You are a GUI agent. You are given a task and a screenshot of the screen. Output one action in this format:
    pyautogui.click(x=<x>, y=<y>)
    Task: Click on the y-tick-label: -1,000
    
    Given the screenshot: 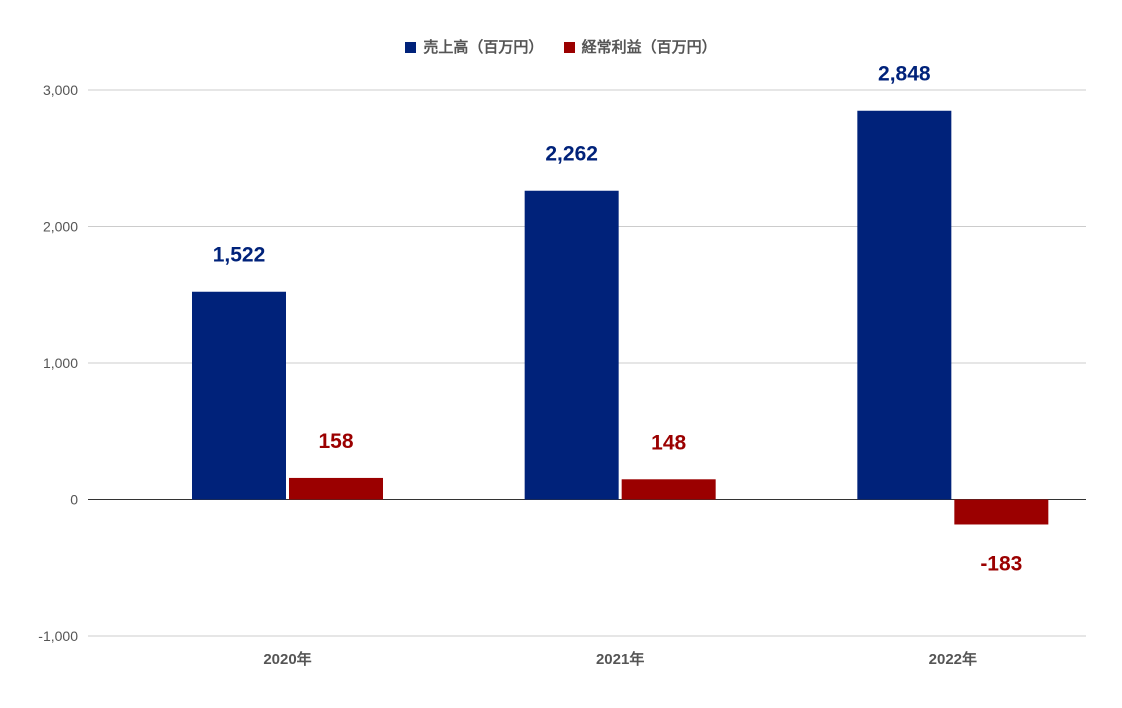 What is the action you would take?
    pyautogui.click(x=58, y=636)
    